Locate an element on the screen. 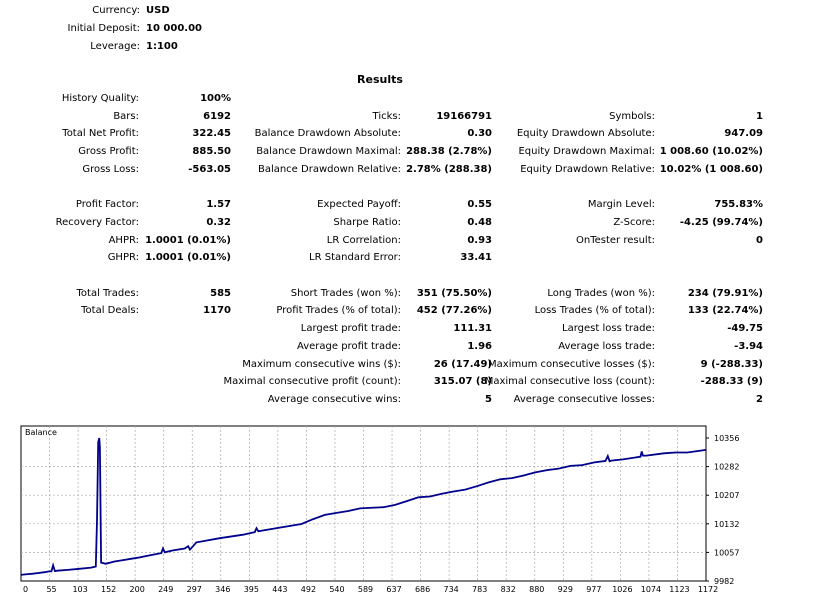  header-value: USD is located at coordinates (158, 10).